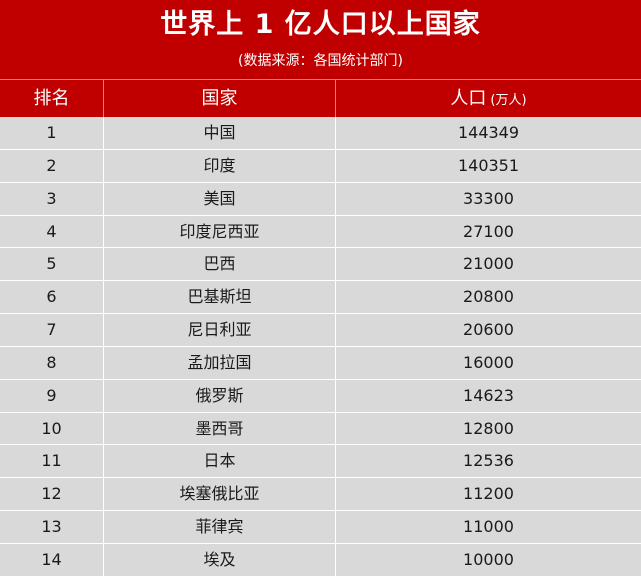  Describe the element at coordinates (508, 100) in the screenshot. I see `column-header-population-unit: (万人)` at that location.